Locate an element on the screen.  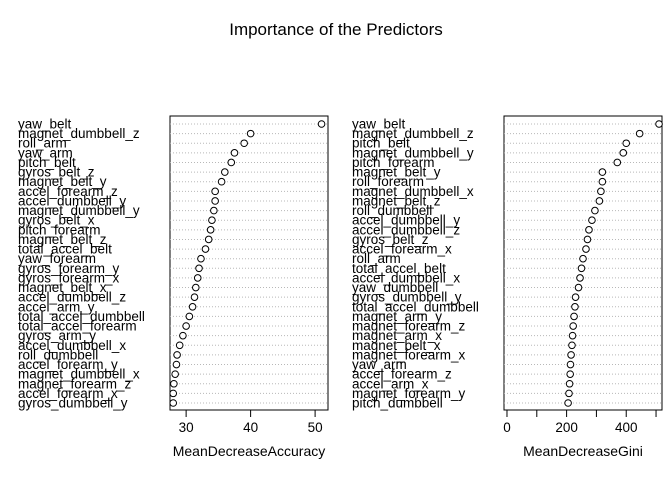
variable-label: gyros_forearm_y is located at coordinates (69, 268).